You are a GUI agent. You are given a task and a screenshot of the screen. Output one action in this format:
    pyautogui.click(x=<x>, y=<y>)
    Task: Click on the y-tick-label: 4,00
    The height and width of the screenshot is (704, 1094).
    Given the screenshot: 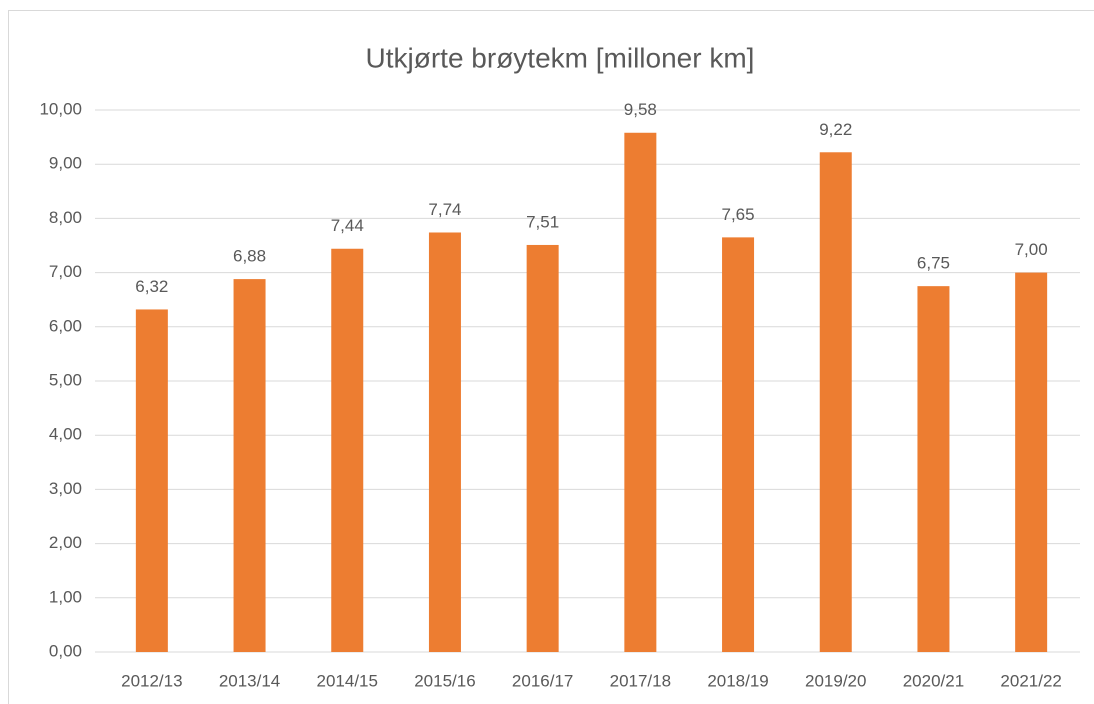 What is the action you would take?
    pyautogui.click(x=65, y=434)
    